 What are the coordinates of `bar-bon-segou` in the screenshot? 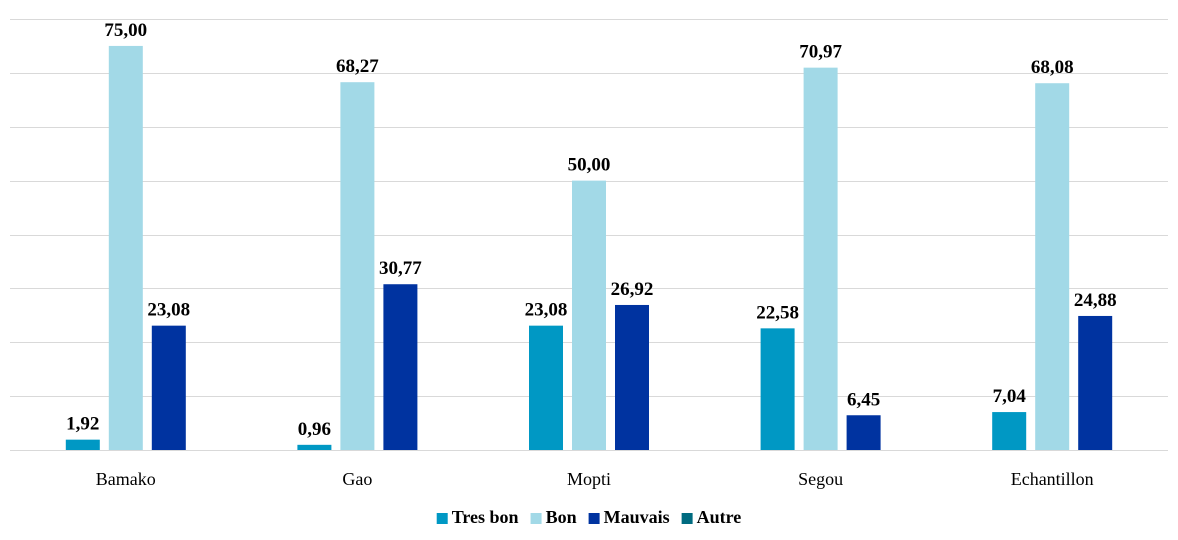 It's located at (820, 259).